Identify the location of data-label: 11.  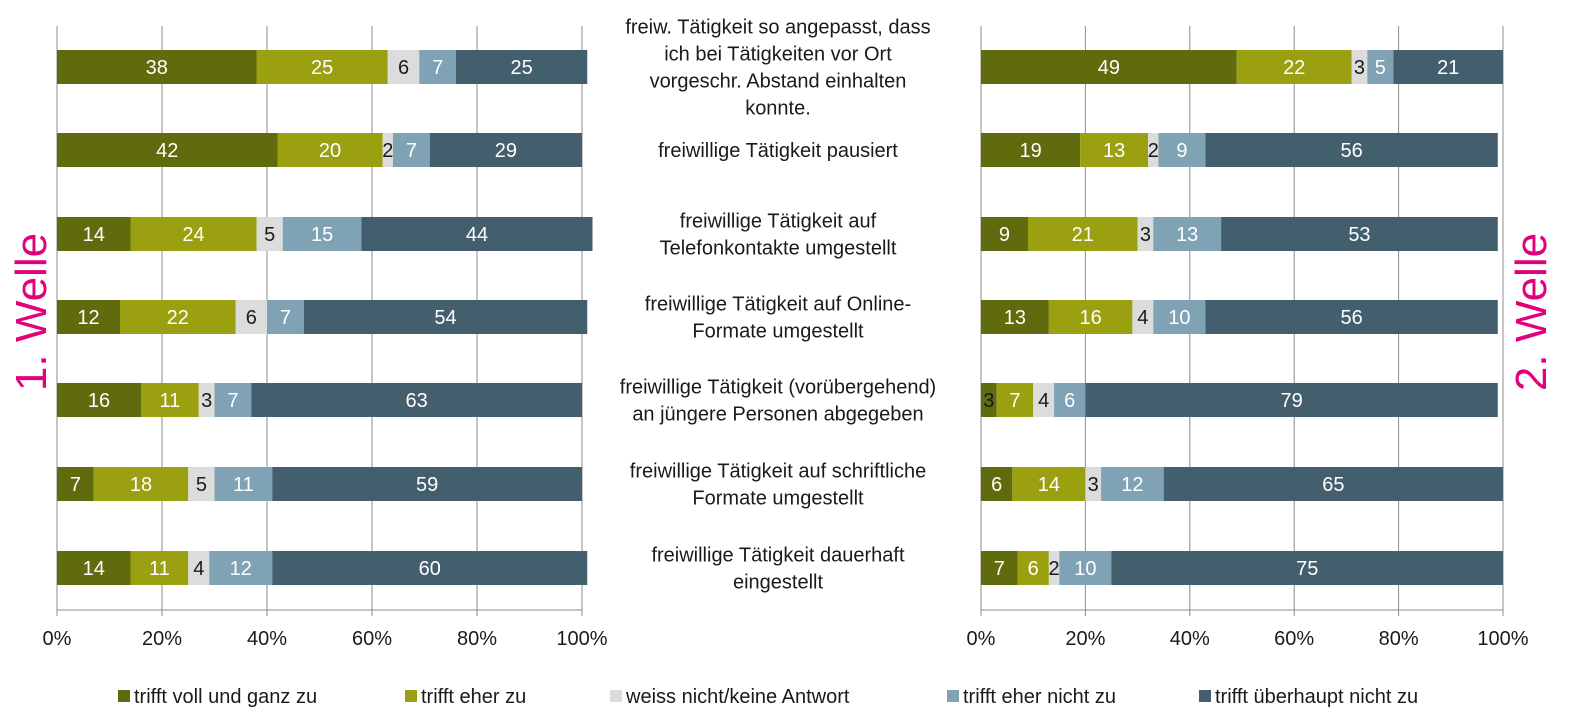
(159, 569).